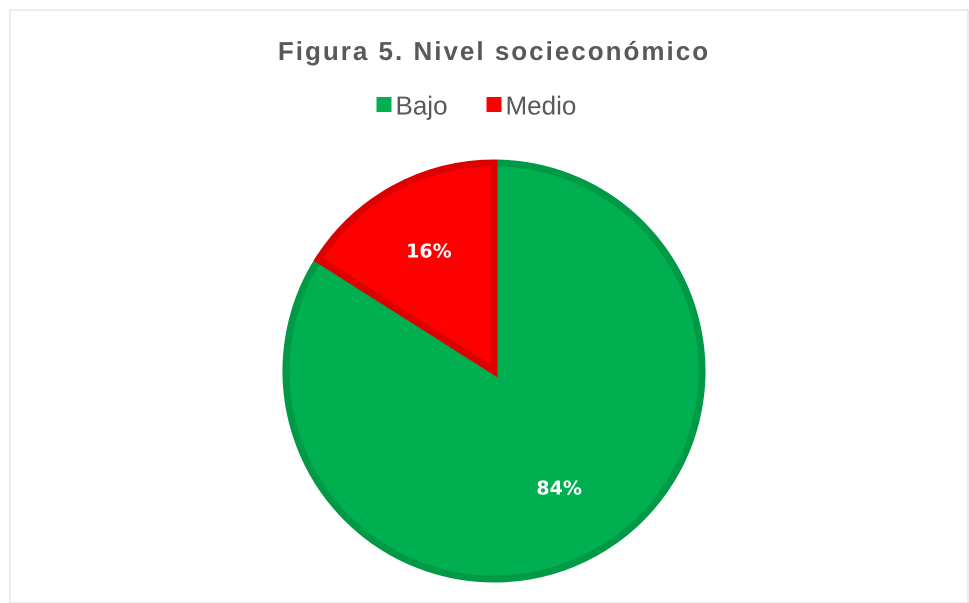  What do you see at coordinates (422, 105) in the screenshot?
I see `legend-label: Bajo` at bounding box center [422, 105].